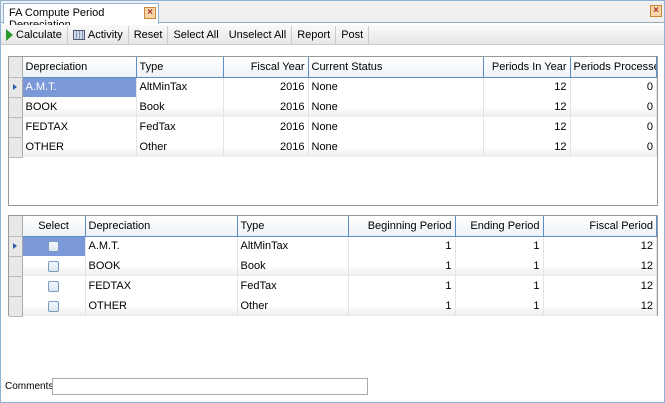  What do you see at coordinates (149, 34) in the screenshot?
I see `reset-button: Reset` at bounding box center [149, 34].